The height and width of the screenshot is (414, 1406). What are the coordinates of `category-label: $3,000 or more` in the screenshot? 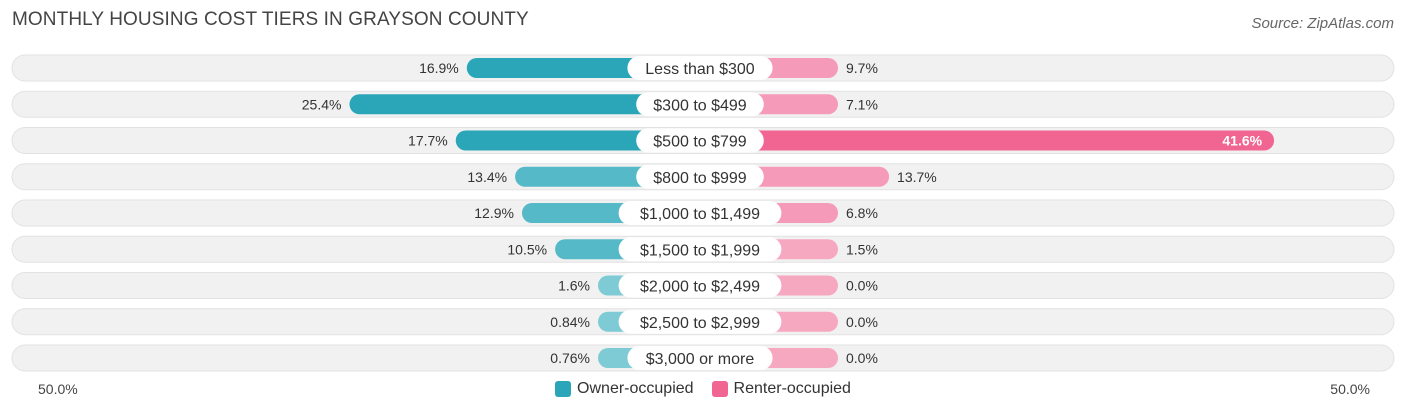 It's located at (700, 359).